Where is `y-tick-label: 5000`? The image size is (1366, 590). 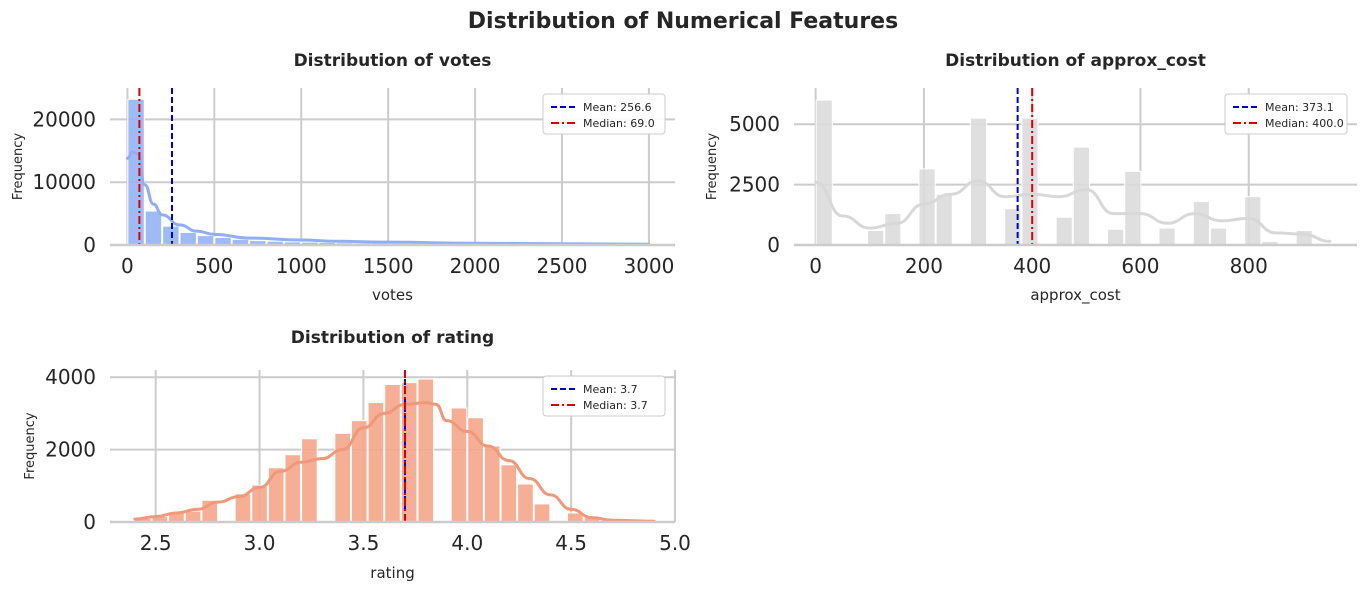 y-tick-label: 5000 is located at coordinates (754, 124).